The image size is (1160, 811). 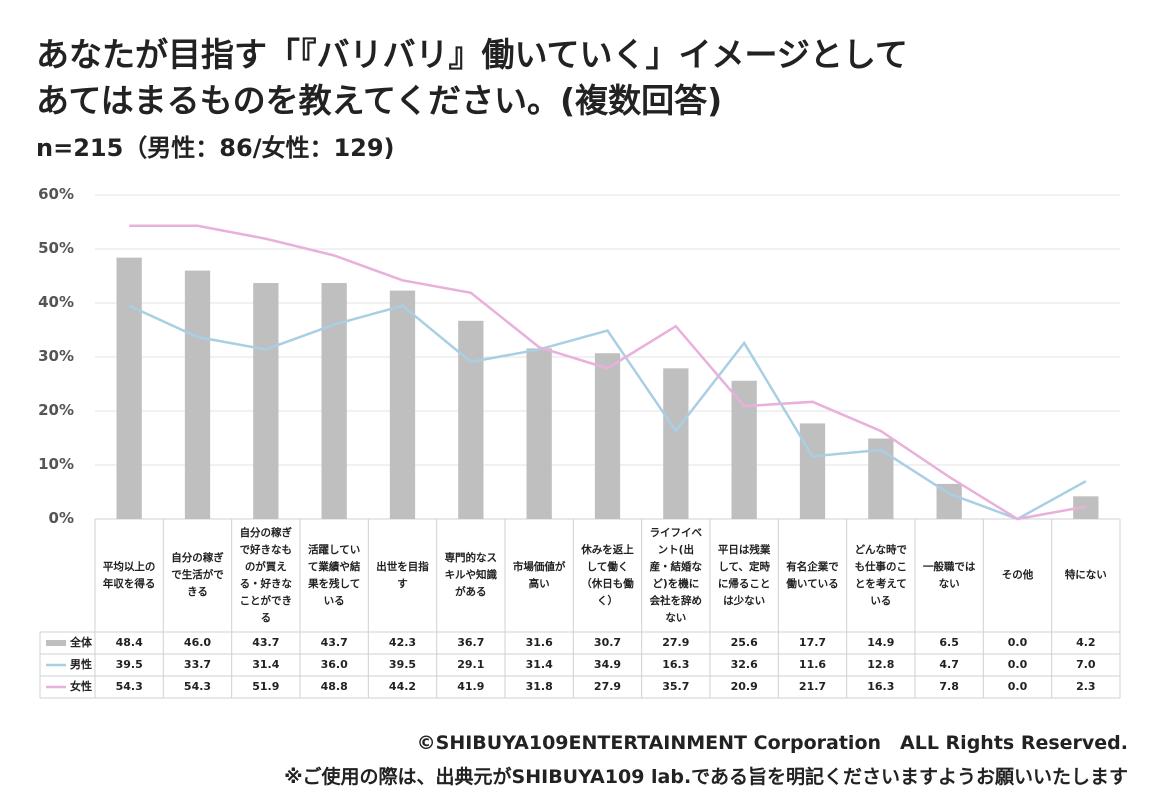 I want to click on x-tick-label: どんな時でも仕事のことを考えている, so click(x=881, y=575).